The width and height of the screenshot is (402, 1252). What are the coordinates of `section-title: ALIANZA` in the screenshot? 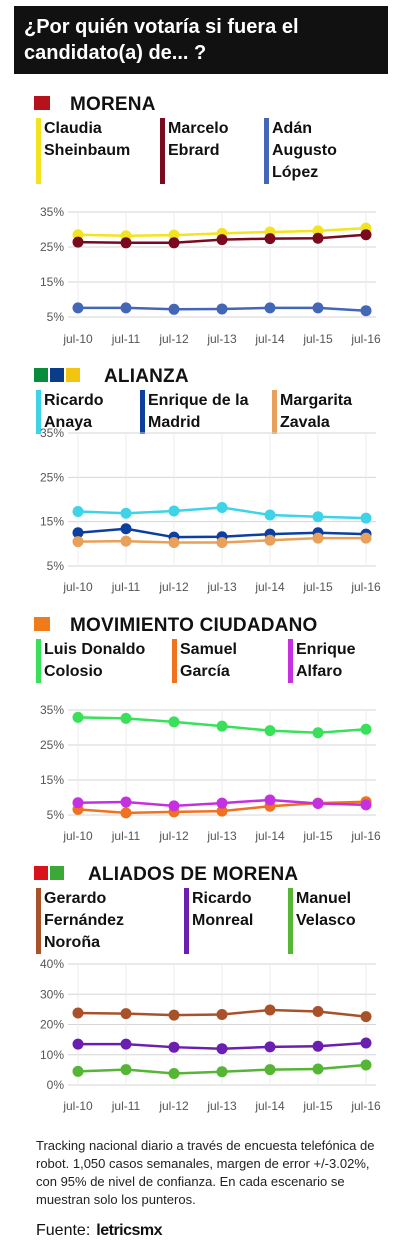 It's located at (146, 376).